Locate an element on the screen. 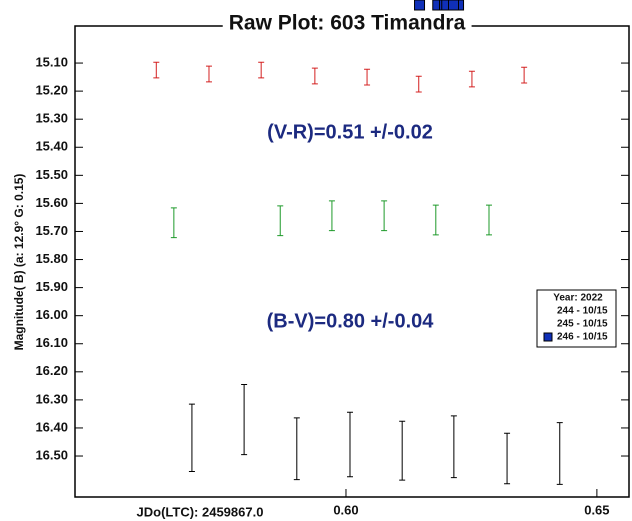 Image resolution: width=632 pixels, height=521 pixels. legend-label: 244 - 10/15 is located at coordinates (582, 311).